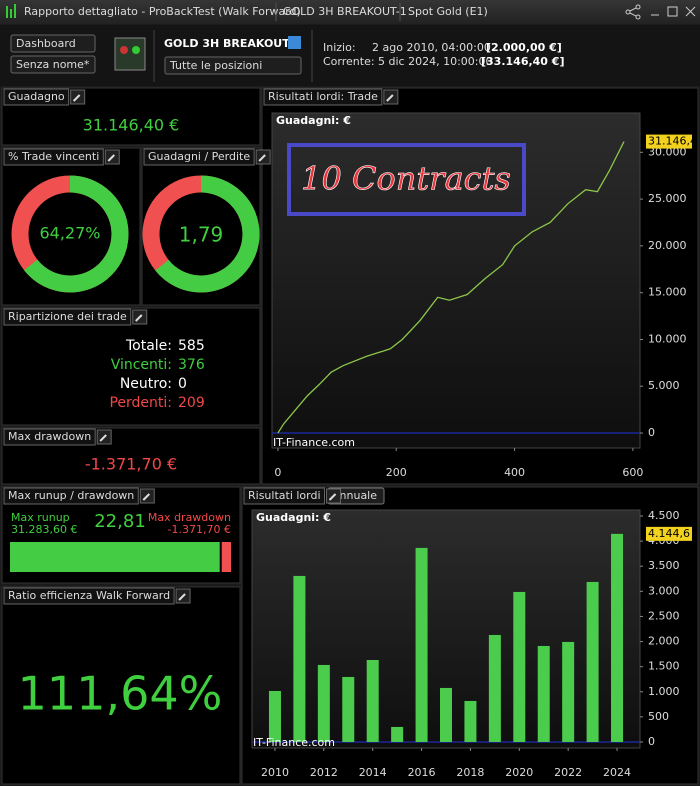 This screenshot has width=700, height=786. I want to click on x-tick-label: 2010, so click(275, 772).